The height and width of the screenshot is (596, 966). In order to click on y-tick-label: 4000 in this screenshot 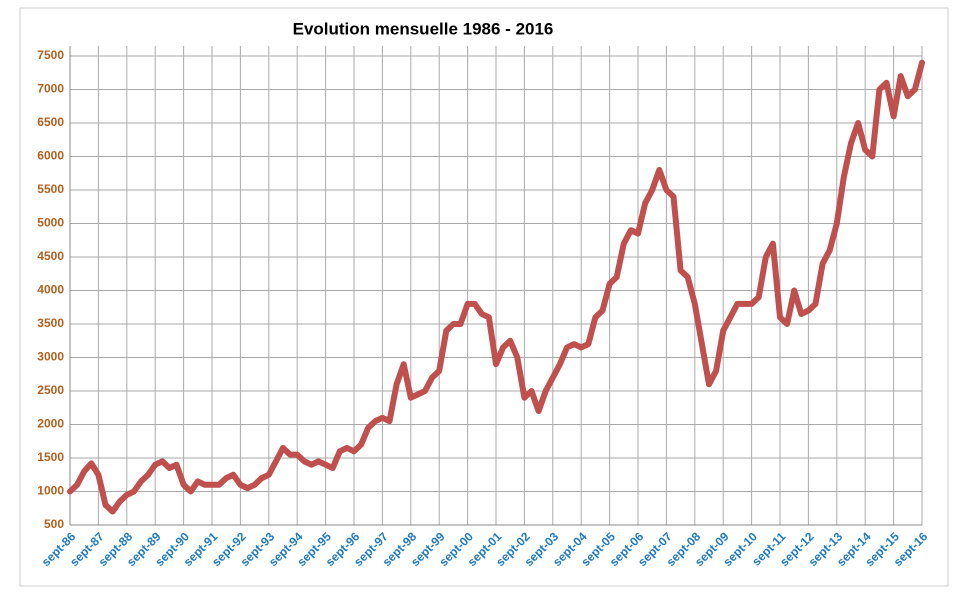, I will do `click(50, 290)`.